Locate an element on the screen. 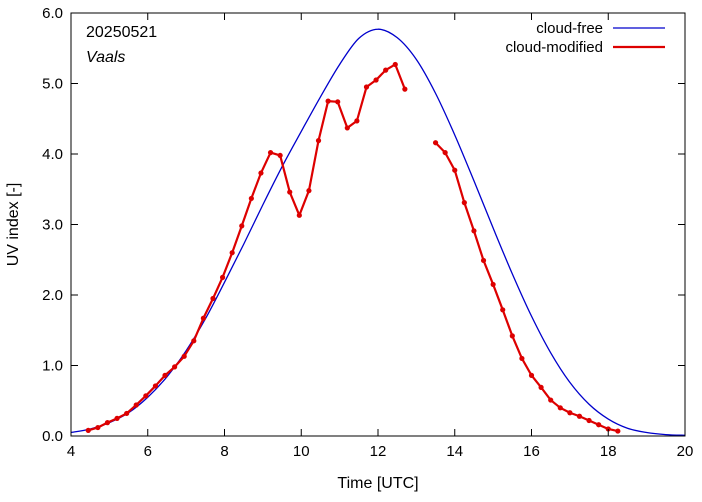  site-annotation: Vaals is located at coordinates (105, 57).